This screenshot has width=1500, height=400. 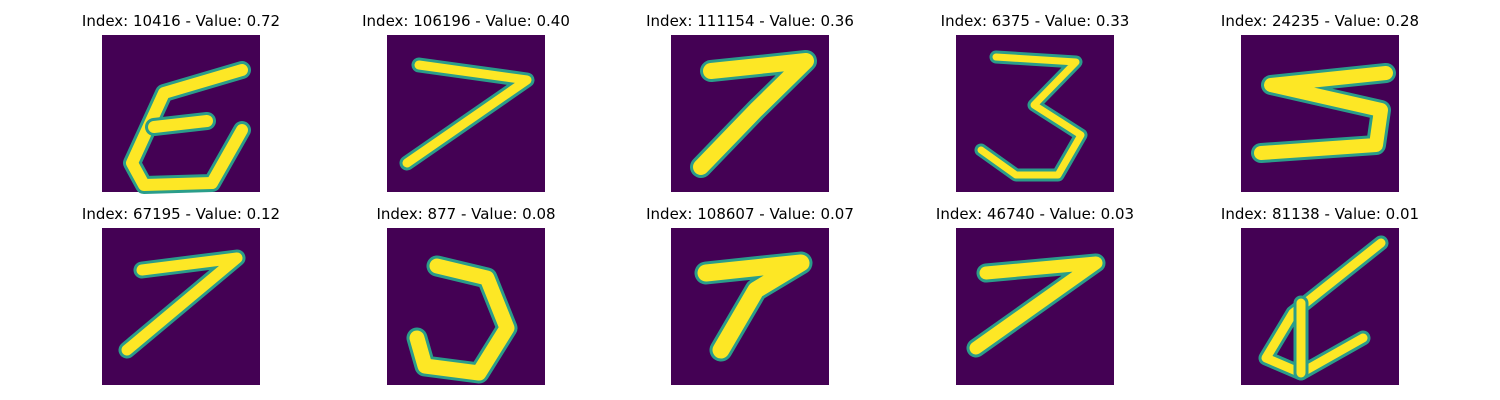 What do you see at coordinates (1320, 21) in the screenshot?
I see `panel-title: Index: 24235 - Value: 0.28` at bounding box center [1320, 21].